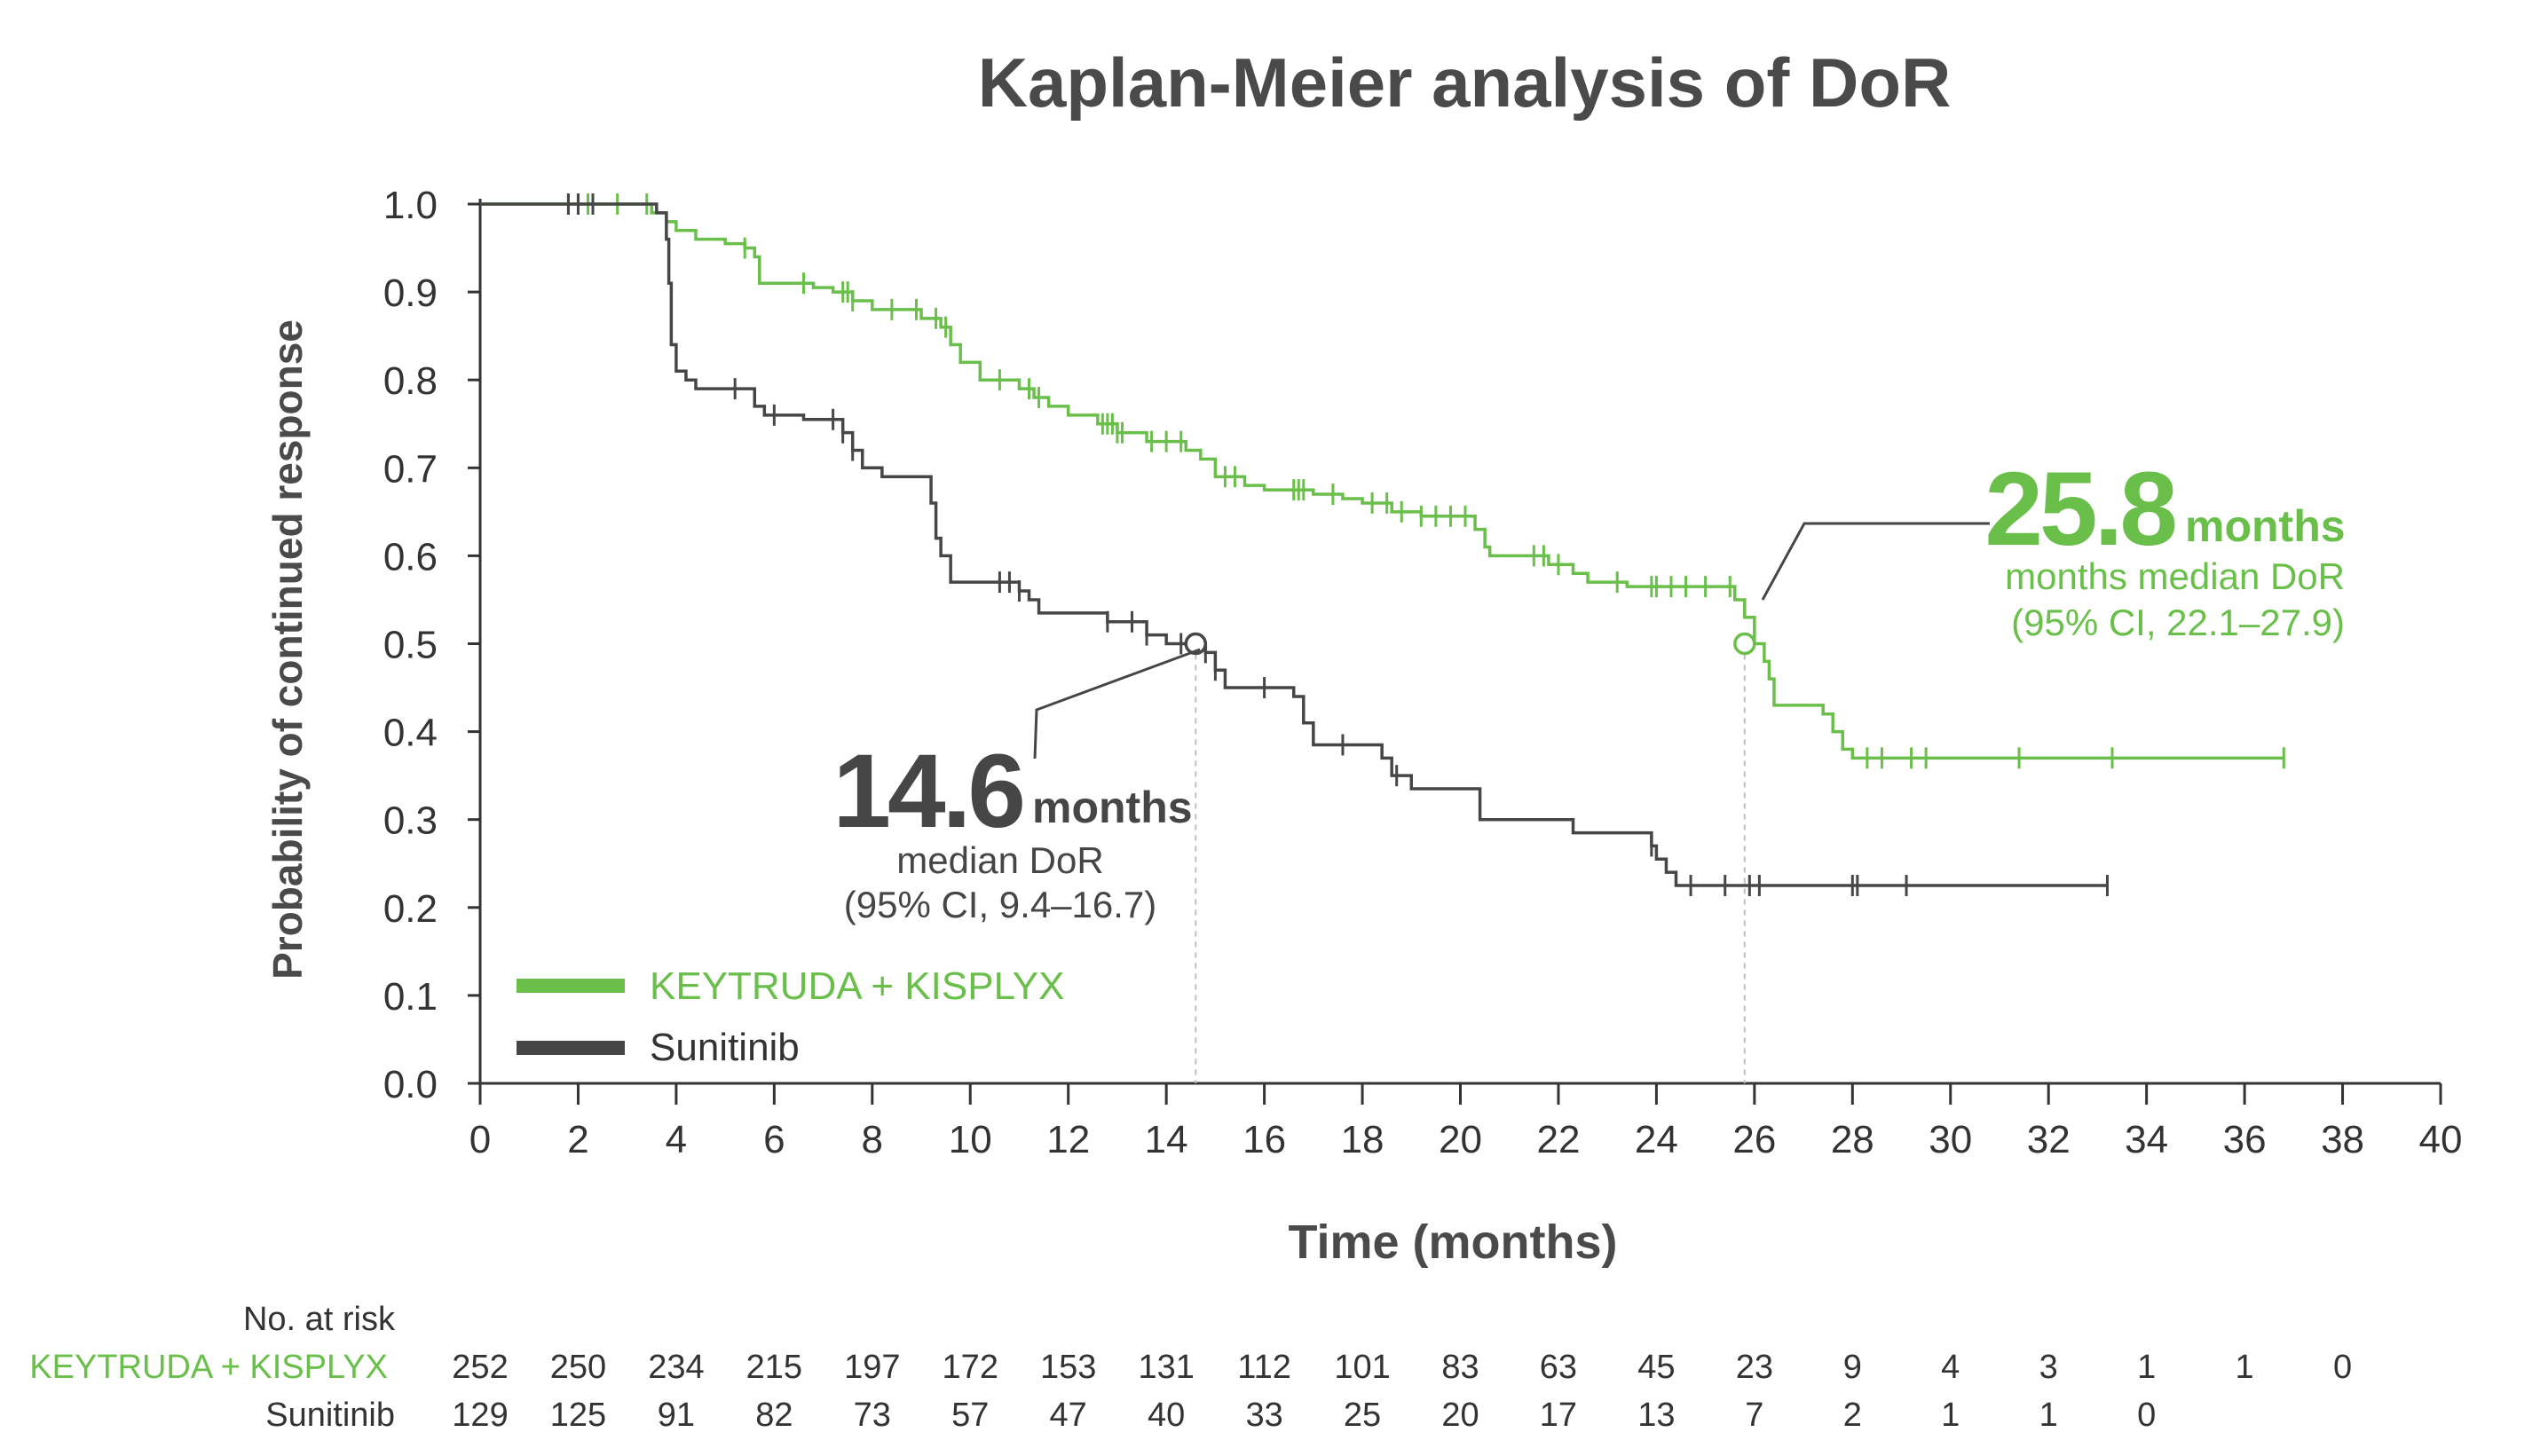 The height and width of the screenshot is (1456, 2548). I want to click on y-tick-label: 0.4, so click(410, 733).